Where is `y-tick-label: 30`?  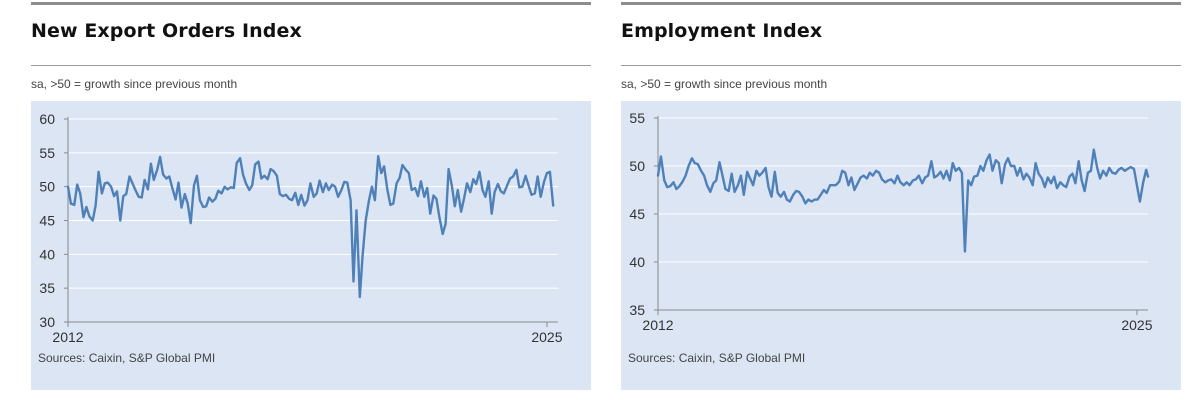
y-tick-label: 30 is located at coordinates (47, 322).